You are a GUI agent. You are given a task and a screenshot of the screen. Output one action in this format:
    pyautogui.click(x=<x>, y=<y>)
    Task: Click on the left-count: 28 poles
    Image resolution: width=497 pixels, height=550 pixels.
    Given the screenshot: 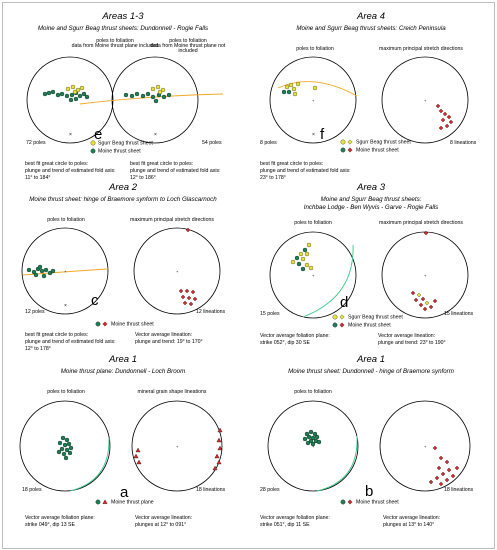 What is the action you would take?
    pyautogui.click(x=270, y=490)
    